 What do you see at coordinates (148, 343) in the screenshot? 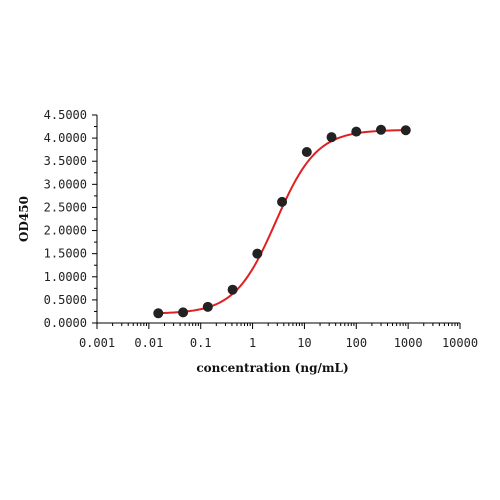
I see `x-tick-label: 0.01` at bounding box center [148, 343].